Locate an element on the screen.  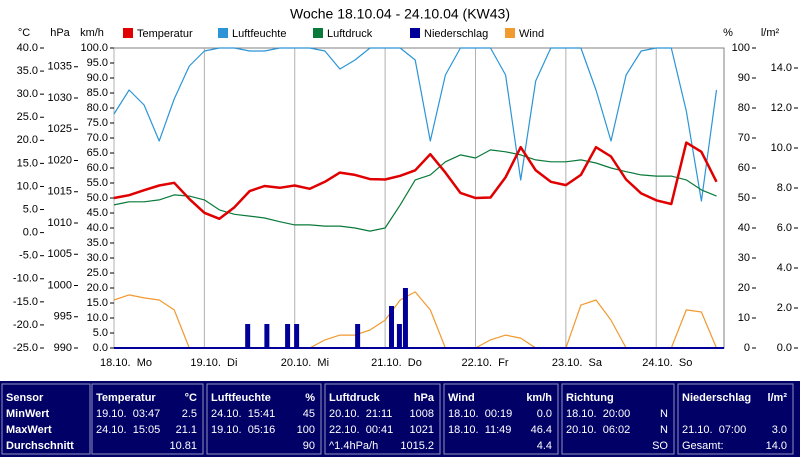
y-tick-label: 60.0 is located at coordinates (97, 168).